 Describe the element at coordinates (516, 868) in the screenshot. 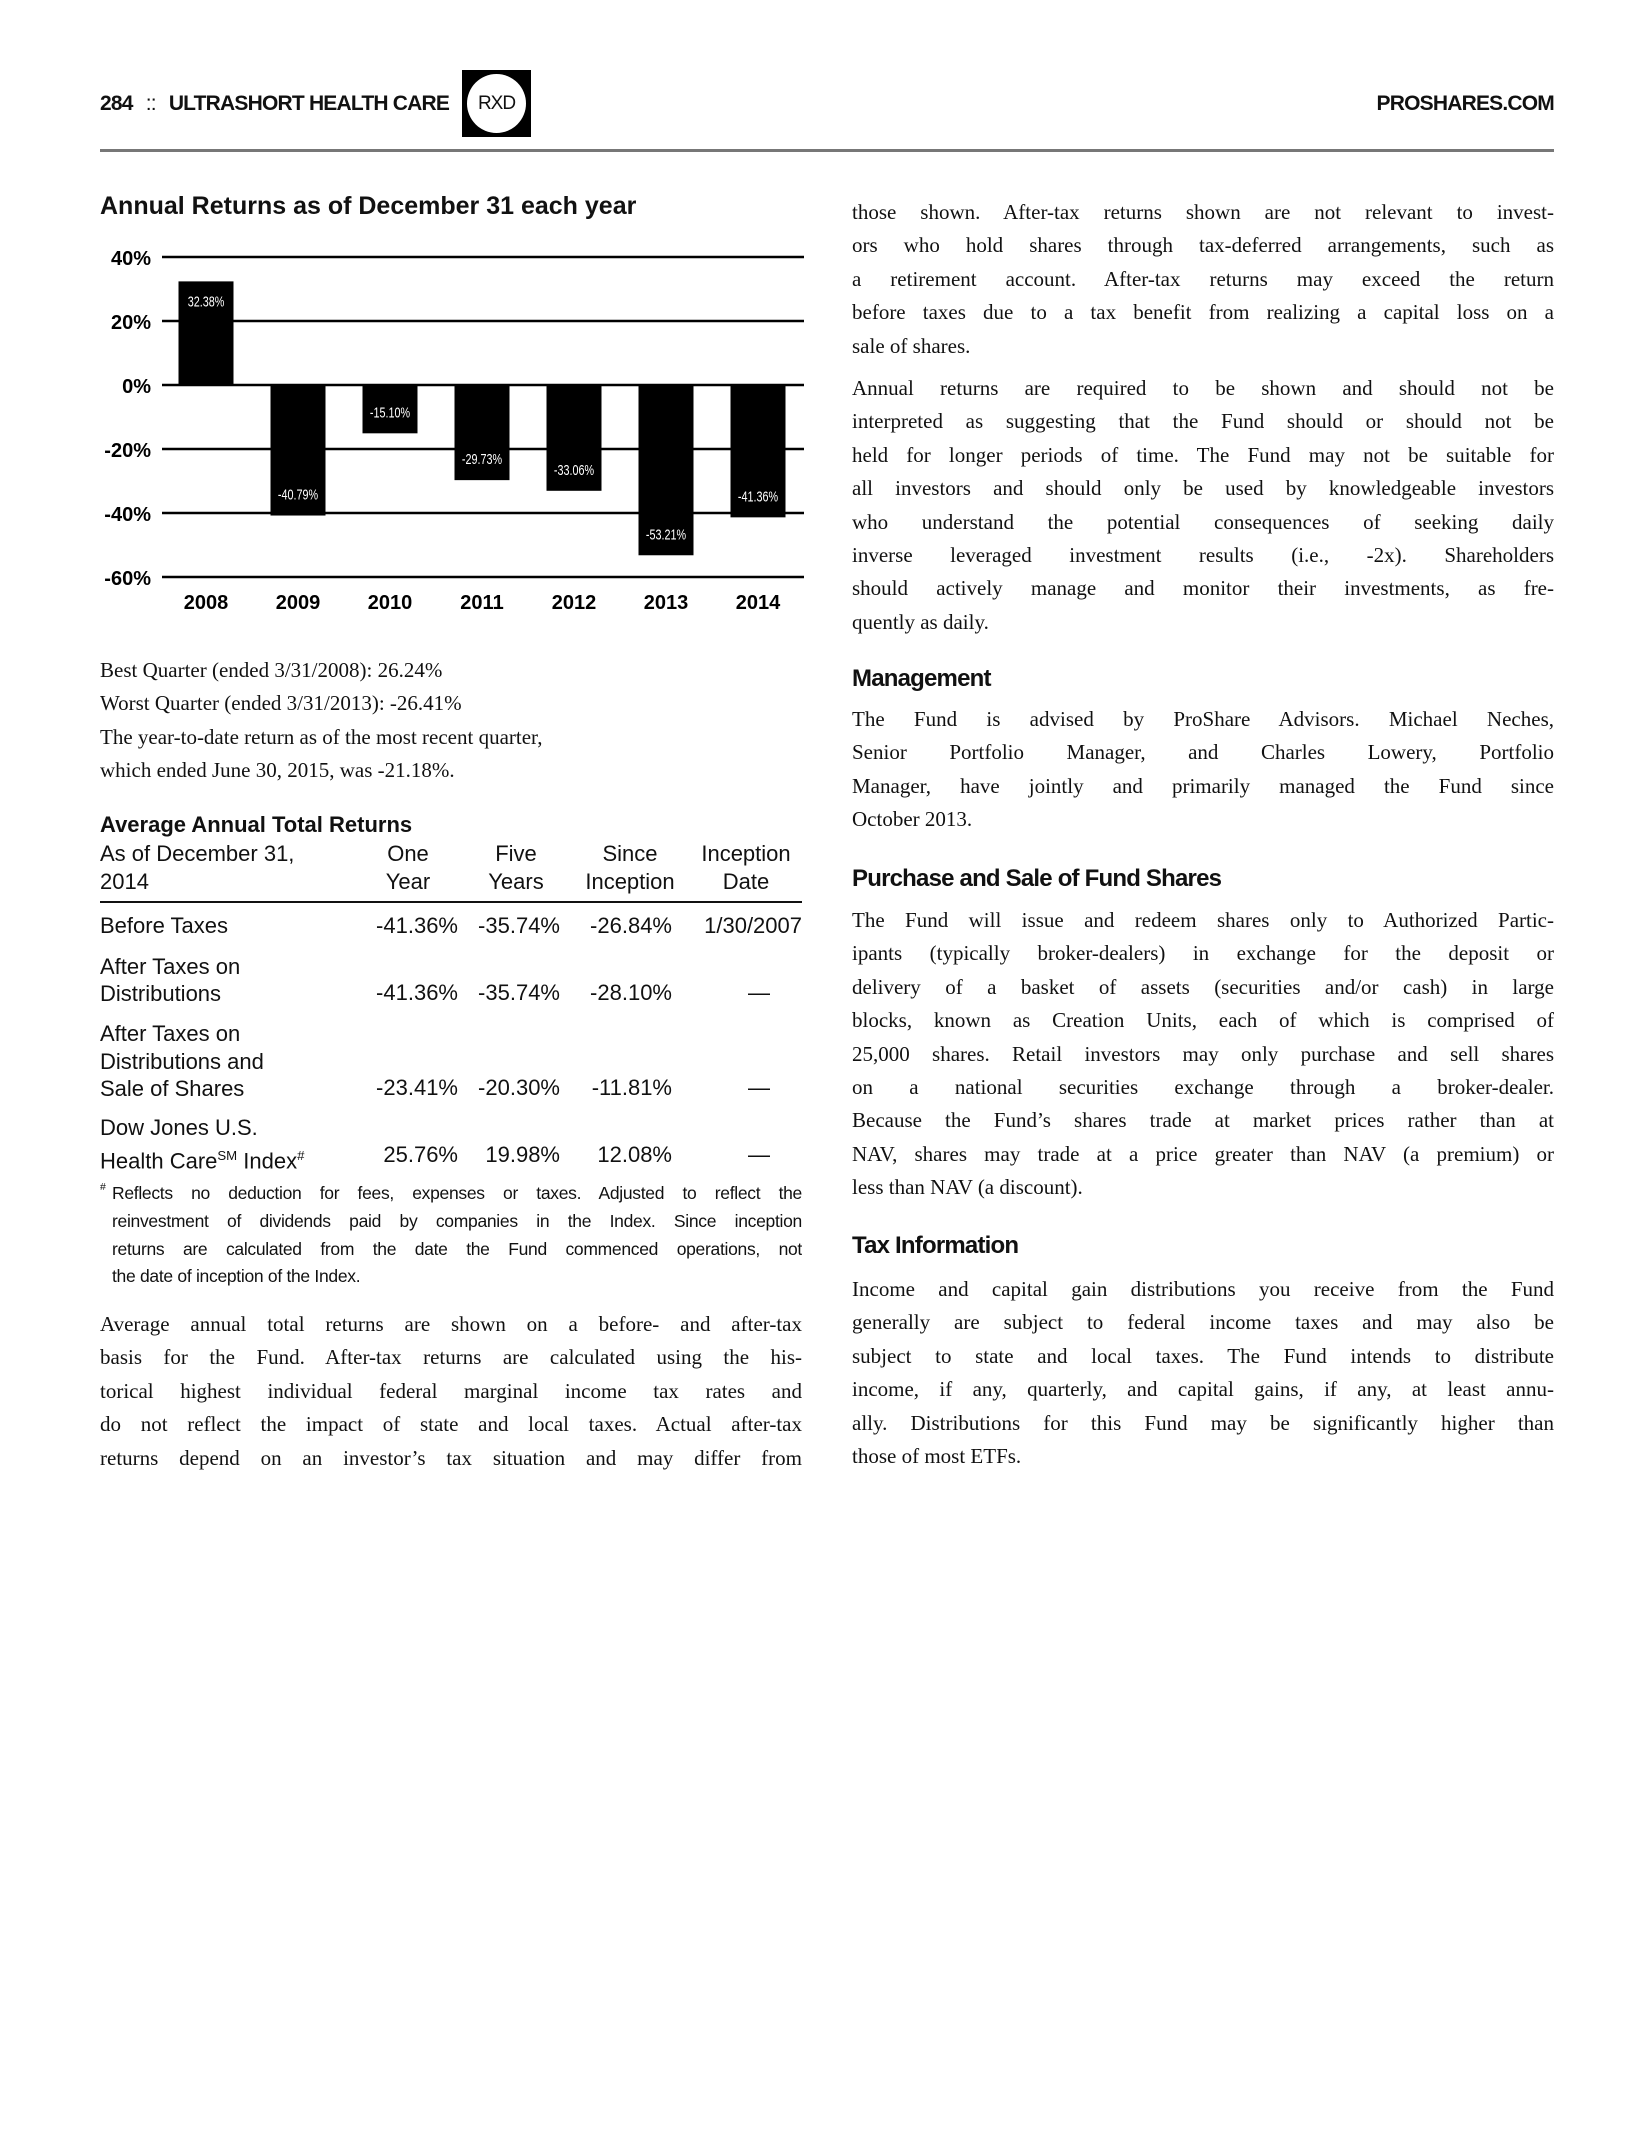

I see `column-header-five-years: Five Years` at that location.